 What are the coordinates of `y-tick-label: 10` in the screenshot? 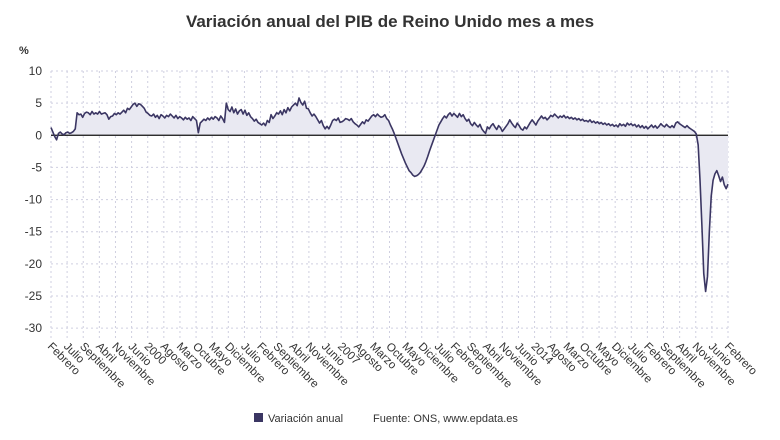 It's located at (36, 71).